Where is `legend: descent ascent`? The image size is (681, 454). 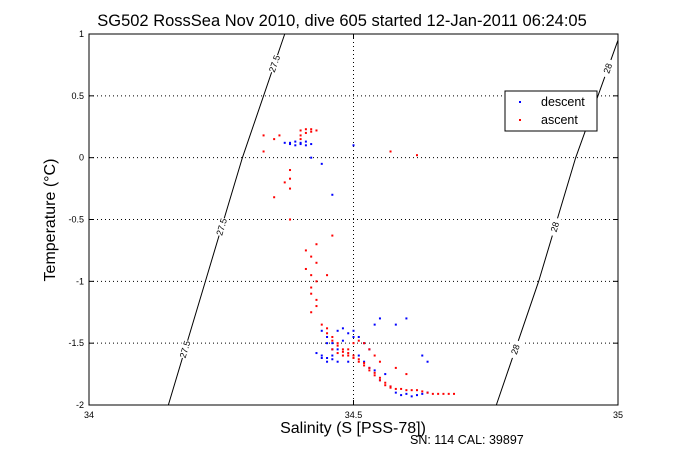
legend: descent ascent is located at coordinates (551, 111).